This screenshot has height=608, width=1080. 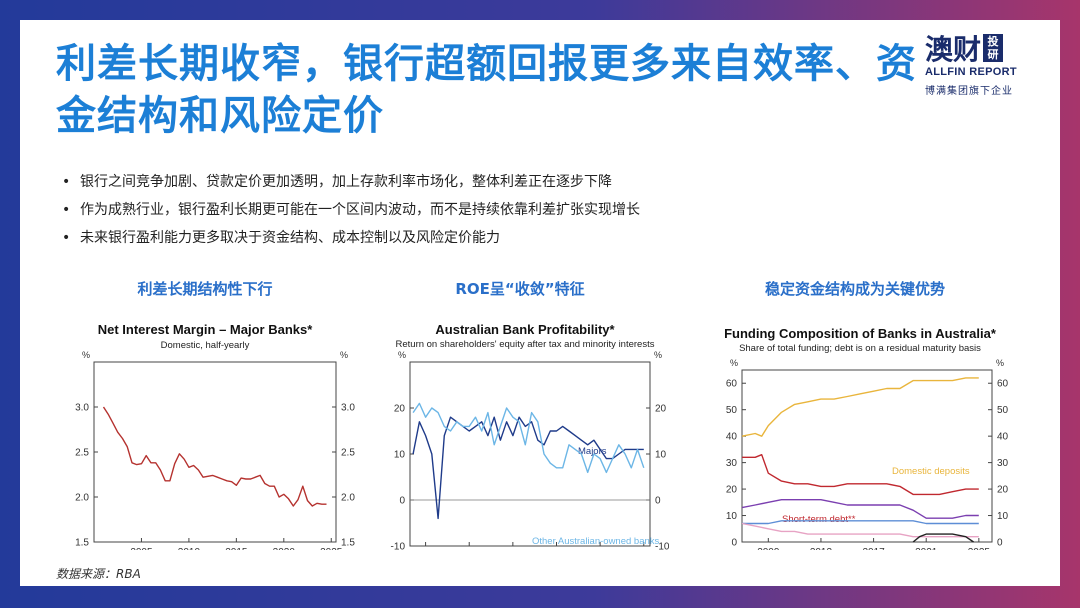 I want to click on x-tick-label: 2017, so click(x=873, y=548).